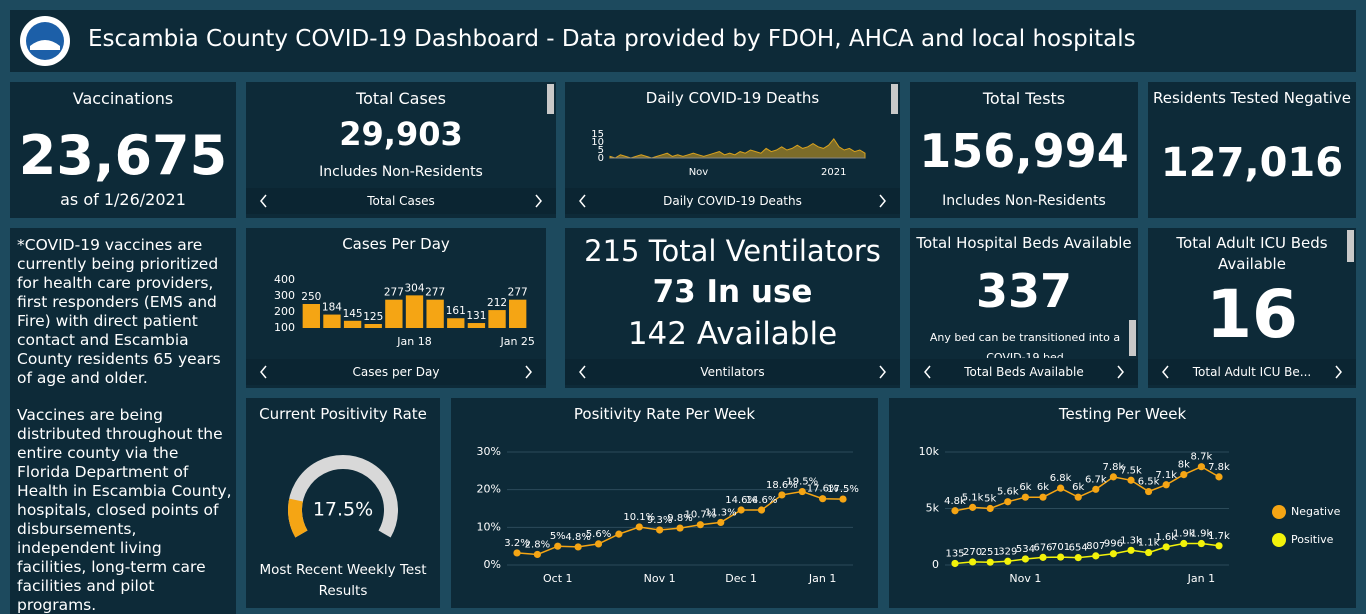 This screenshot has height=614, width=1366. I want to click on point-label: 534, so click(1025, 549).